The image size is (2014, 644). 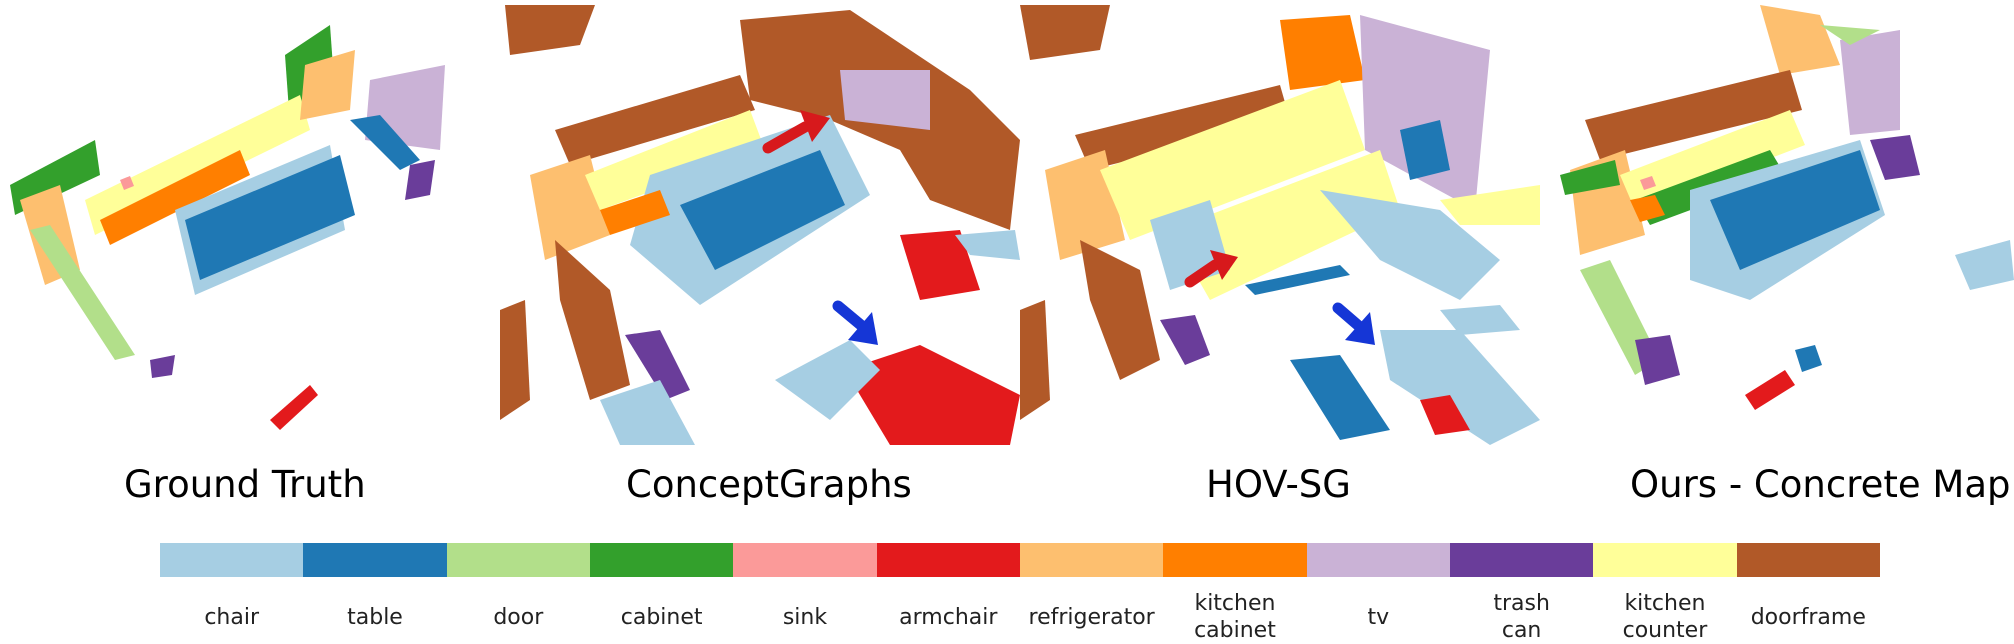 What do you see at coordinates (948, 560) in the screenshot?
I see `legend-swatch-armchair` at bounding box center [948, 560].